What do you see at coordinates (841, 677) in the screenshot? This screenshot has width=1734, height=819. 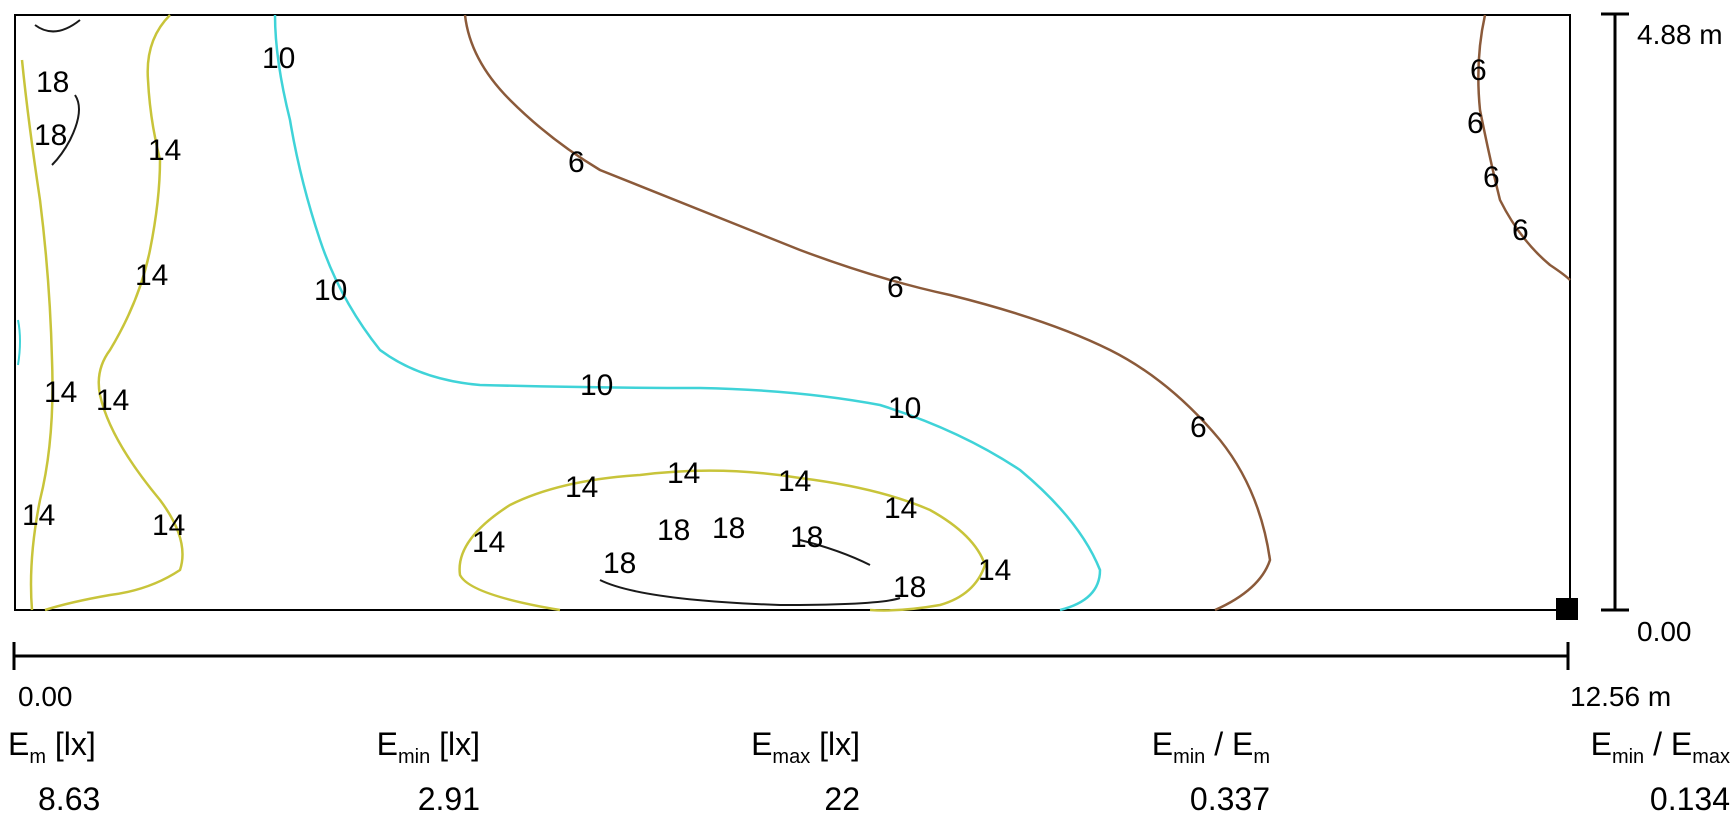 I see `x-dimension-axis: 0.00 12.56 m` at bounding box center [841, 677].